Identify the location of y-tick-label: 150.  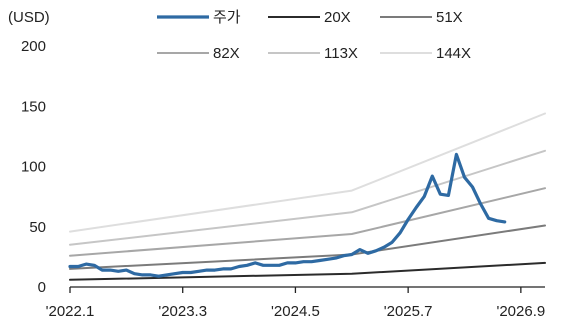
(33, 106).